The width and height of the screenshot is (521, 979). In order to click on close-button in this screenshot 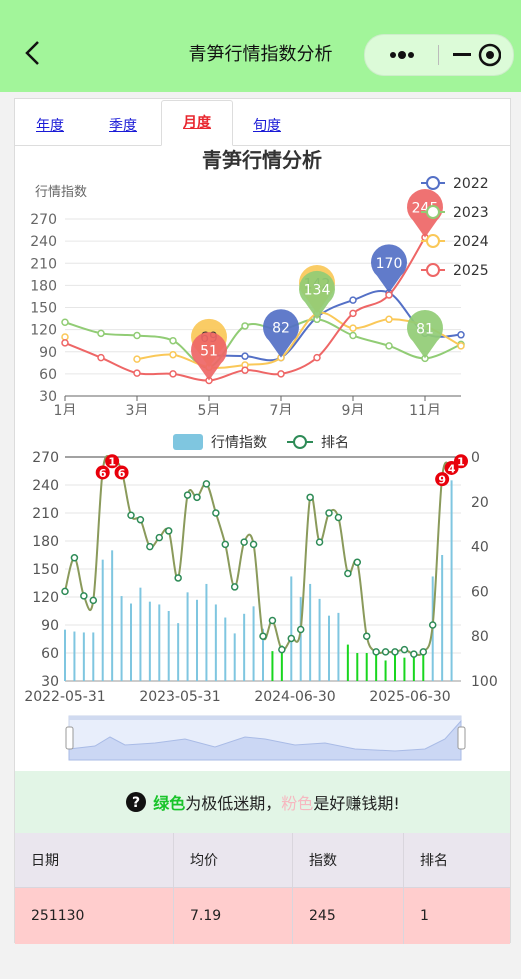, I will do `click(477, 55)`.